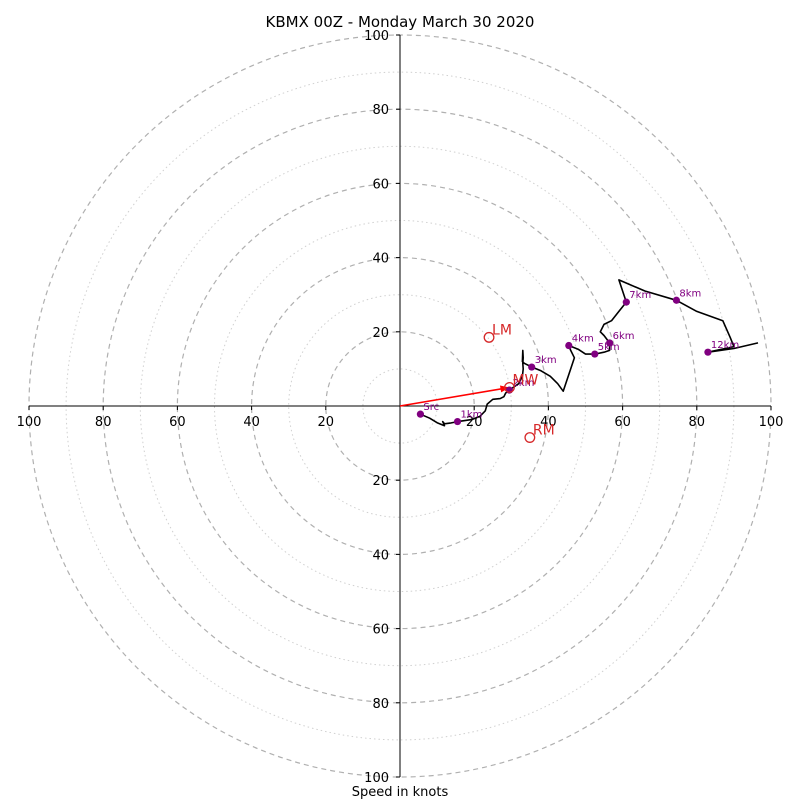  What do you see at coordinates (502, 330) in the screenshot?
I see `storm-motion-label: LM` at bounding box center [502, 330].